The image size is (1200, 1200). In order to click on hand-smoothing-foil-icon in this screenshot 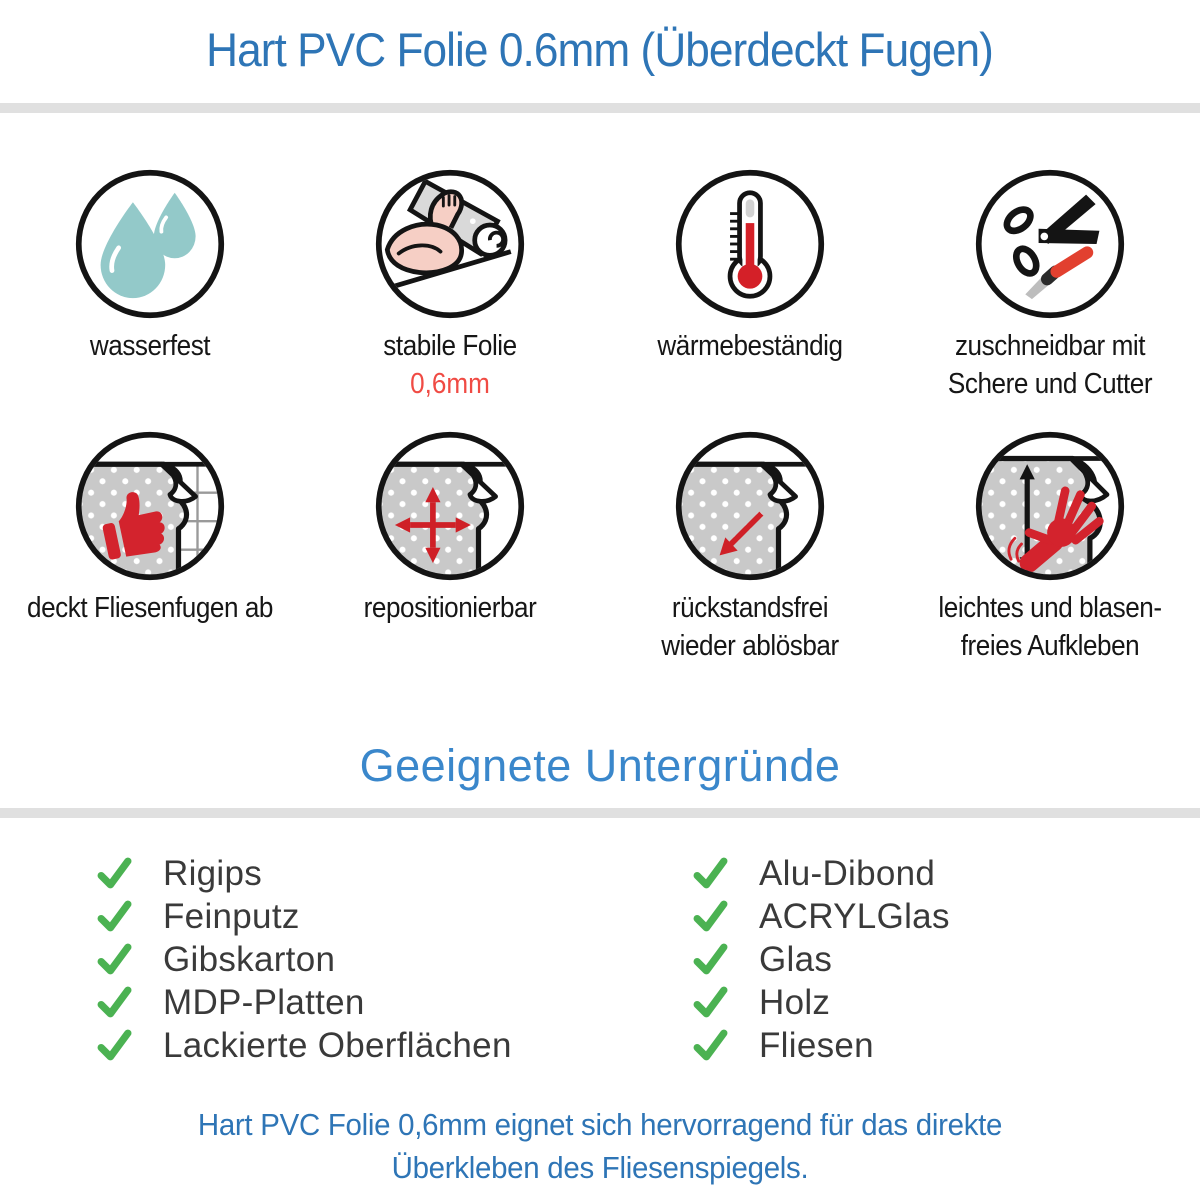, I will do `click(1050, 506)`.